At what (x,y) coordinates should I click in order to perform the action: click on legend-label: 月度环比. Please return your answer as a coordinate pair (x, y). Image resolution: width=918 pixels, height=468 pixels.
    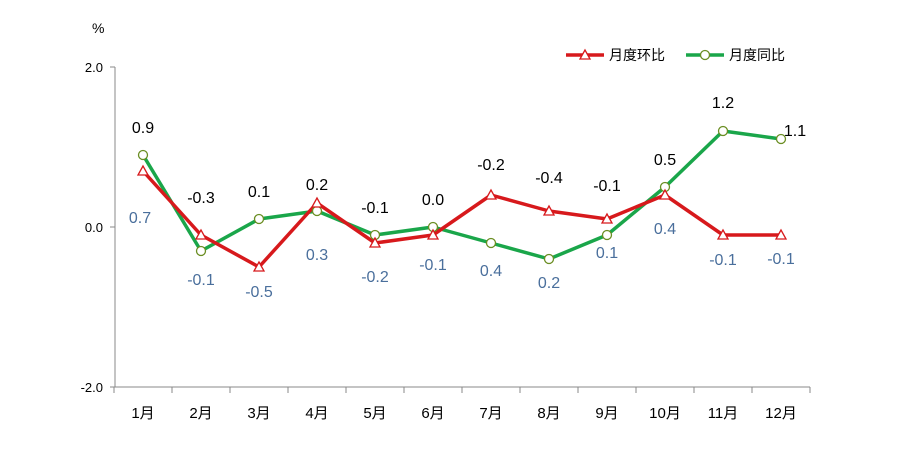
    Looking at the image, I should click on (637, 55).